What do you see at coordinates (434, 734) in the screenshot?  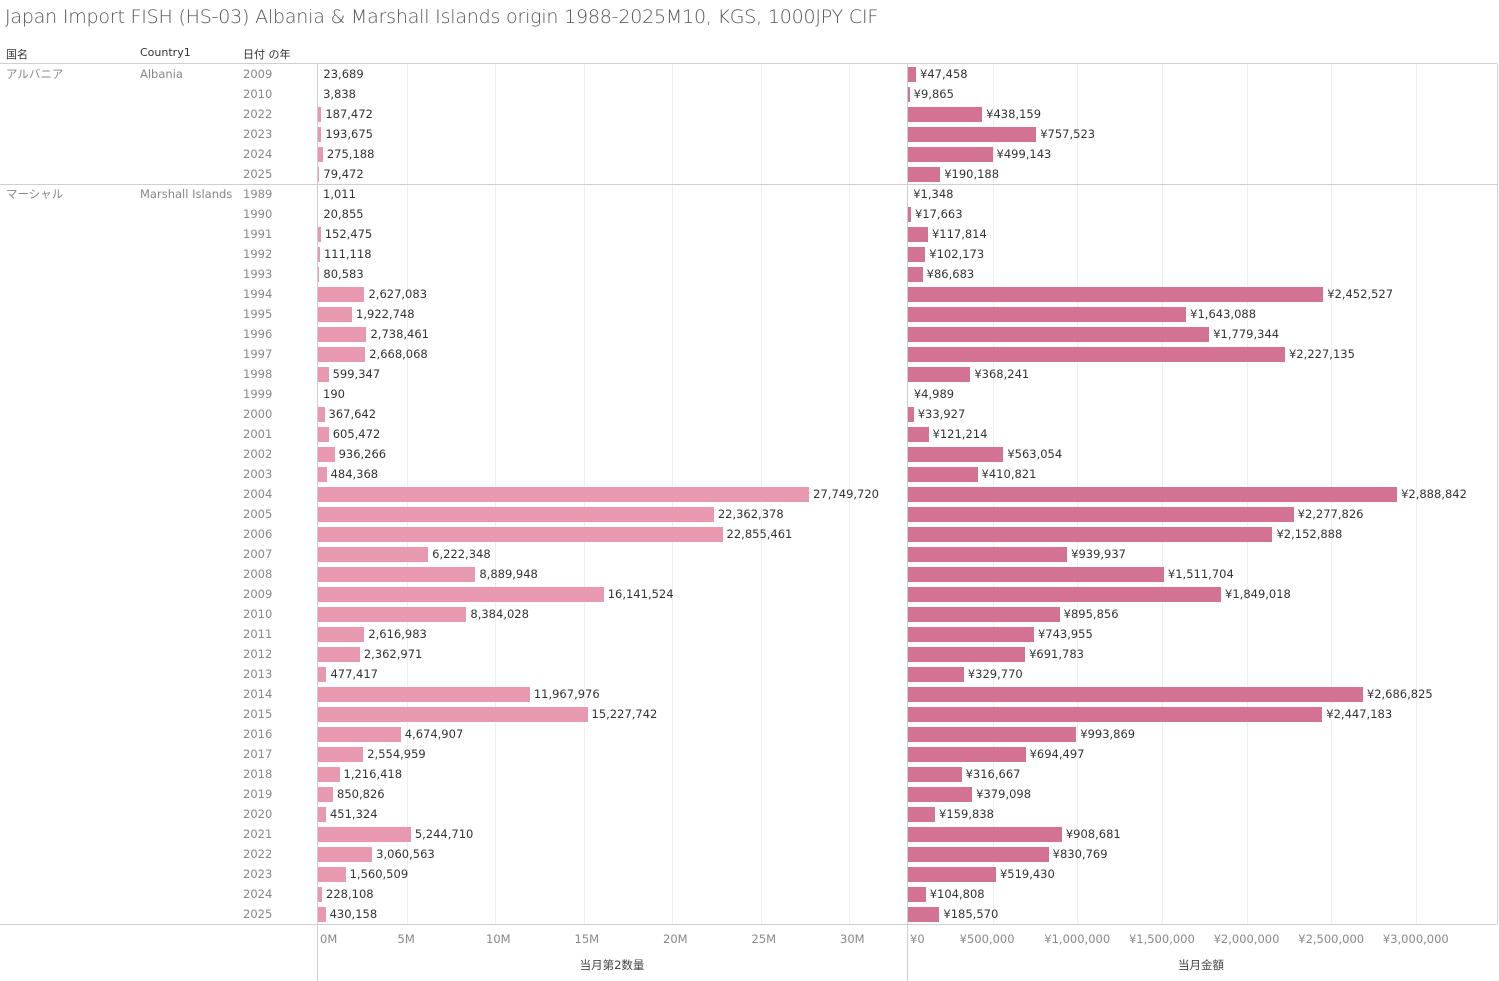 I see `quantity-value-label: 4,674,907` at bounding box center [434, 734].